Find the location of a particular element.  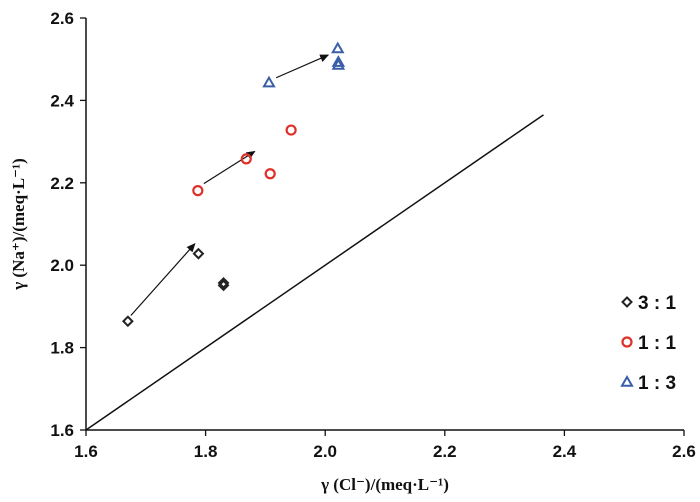

y-tick-label: 2.2 is located at coordinates (62, 183).